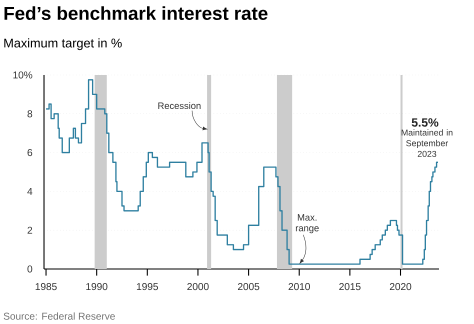 The width and height of the screenshot is (474, 324). I want to click on annotation: 5.5%, so click(425, 122).